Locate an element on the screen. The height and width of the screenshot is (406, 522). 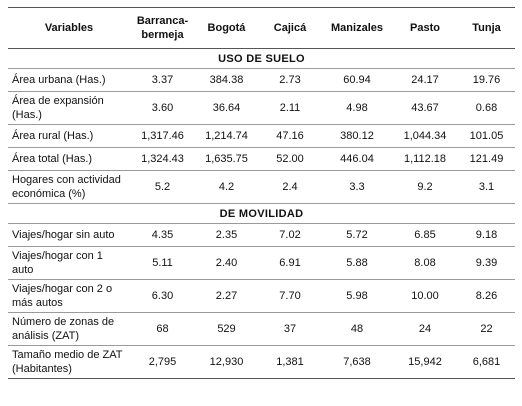
cell-value: 380.12 is located at coordinates (357, 136).